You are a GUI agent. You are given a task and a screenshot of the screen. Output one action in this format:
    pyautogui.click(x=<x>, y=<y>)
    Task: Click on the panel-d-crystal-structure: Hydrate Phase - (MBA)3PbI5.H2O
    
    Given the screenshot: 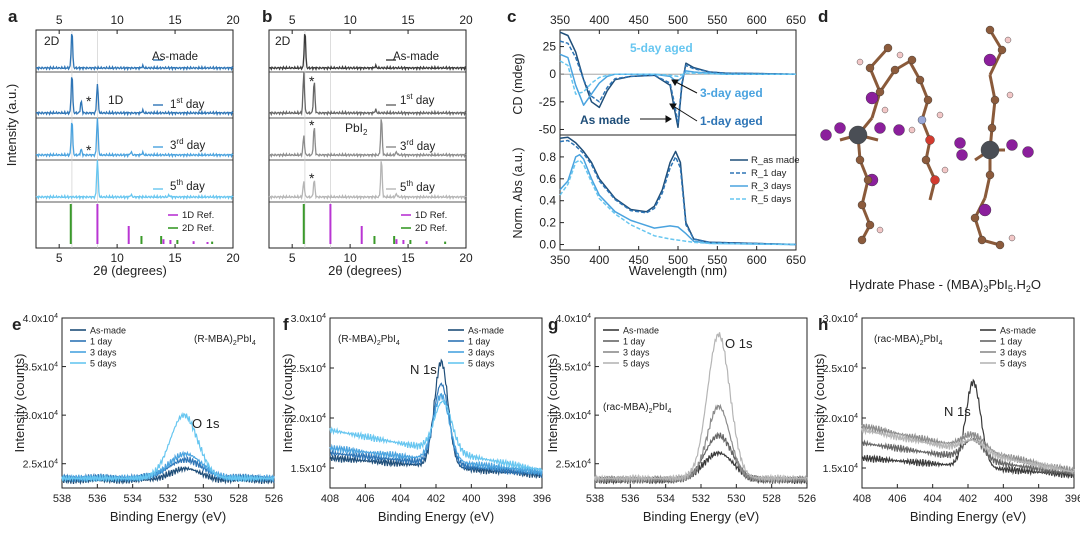 What is the action you would take?
    pyautogui.click(x=930, y=159)
    